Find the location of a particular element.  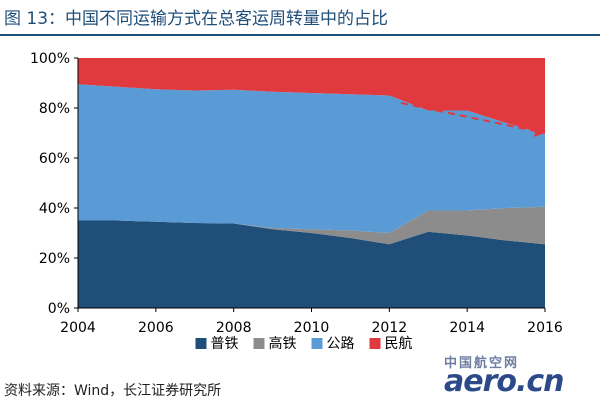

x-tick-label: 2016 is located at coordinates (545, 328).